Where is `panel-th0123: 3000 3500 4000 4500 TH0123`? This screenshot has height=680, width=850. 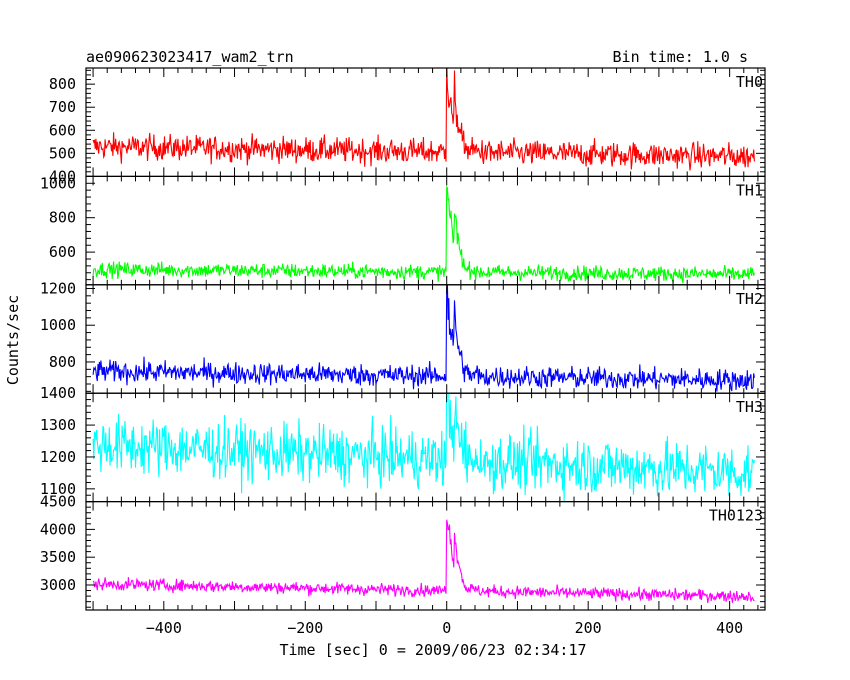 panel-th0123: 3000 3500 4000 4500 TH0123 is located at coordinates (403, 552).